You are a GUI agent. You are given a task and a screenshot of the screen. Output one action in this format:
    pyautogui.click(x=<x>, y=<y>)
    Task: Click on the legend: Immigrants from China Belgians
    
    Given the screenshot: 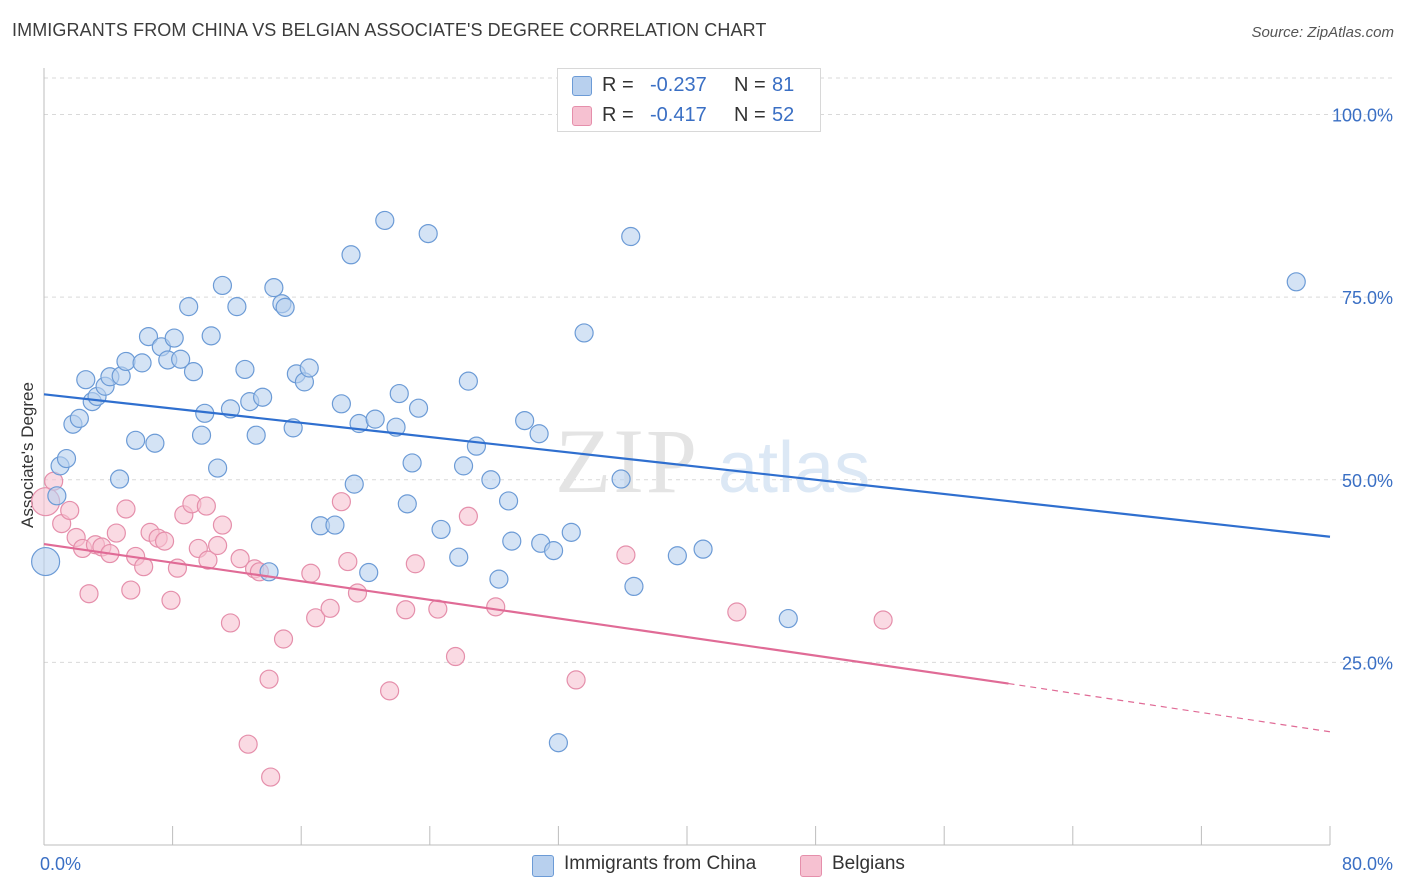 What is the action you would take?
    pyautogui.click(x=703, y=865)
    